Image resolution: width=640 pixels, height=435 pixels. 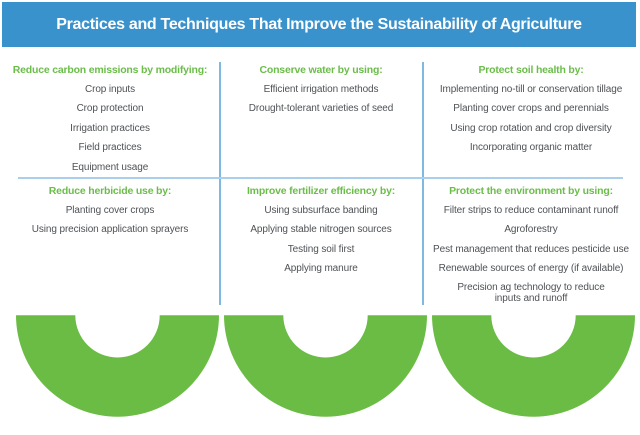 What do you see at coordinates (531, 70) in the screenshot?
I see `section-heading: Protect soil health by:` at bounding box center [531, 70].